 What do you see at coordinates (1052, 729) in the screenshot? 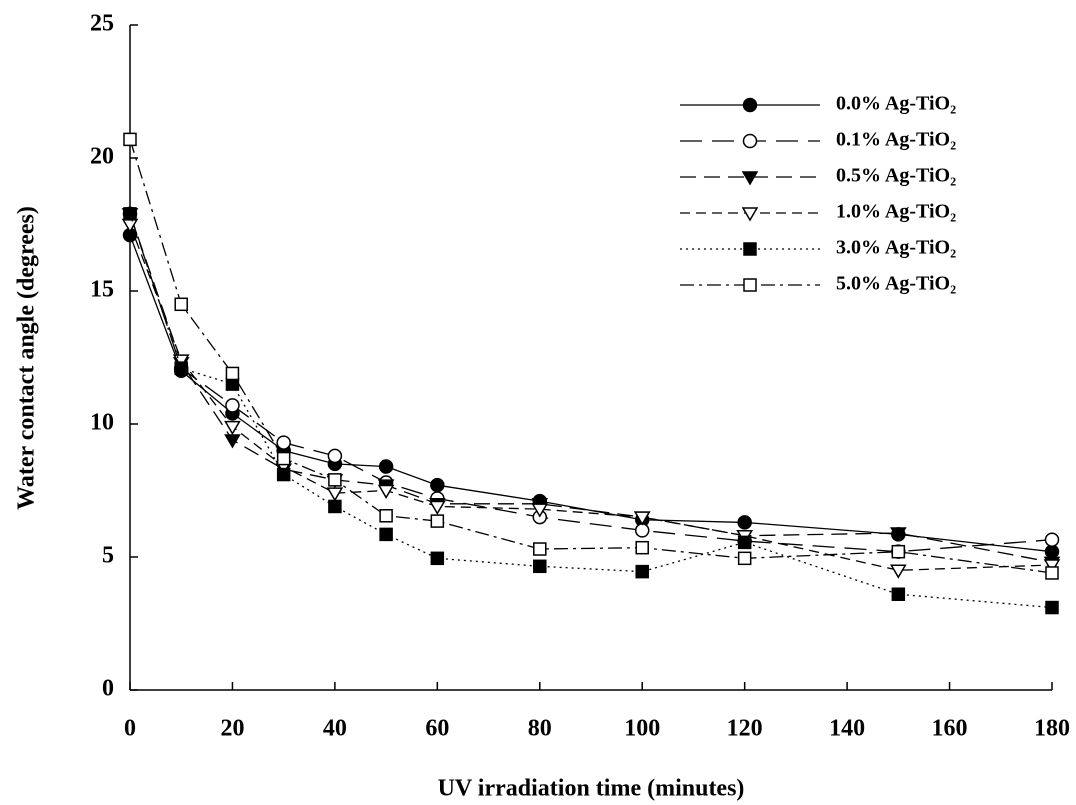
I see `x-tick-label: 180` at bounding box center [1052, 729].